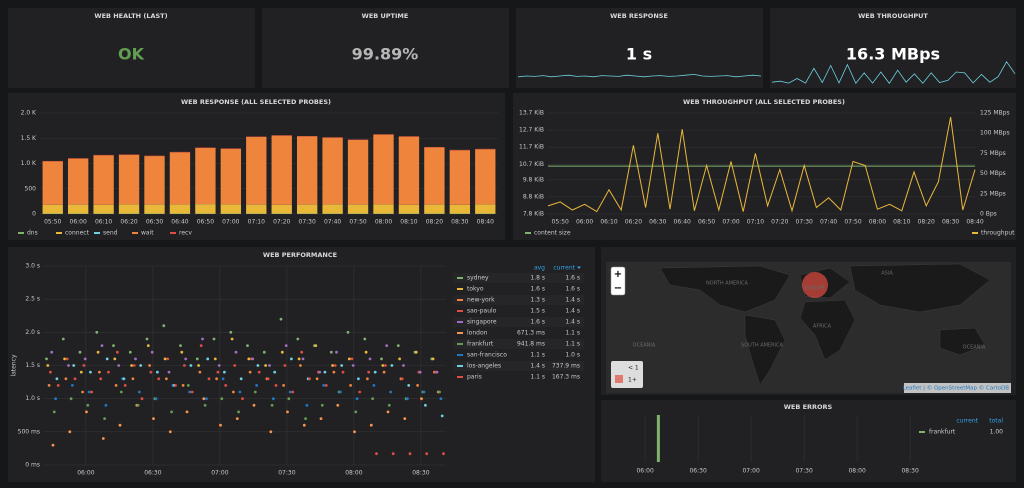 This screenshot has height=488, width=1024. I want to click on map-label: AFRICA, so click(822, 327).